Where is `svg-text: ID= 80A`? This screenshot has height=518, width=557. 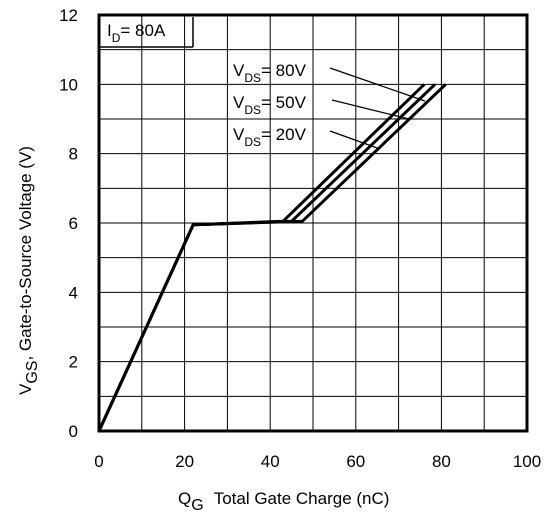 svg-text: ID= 80A is located at coordinates (136, 33).